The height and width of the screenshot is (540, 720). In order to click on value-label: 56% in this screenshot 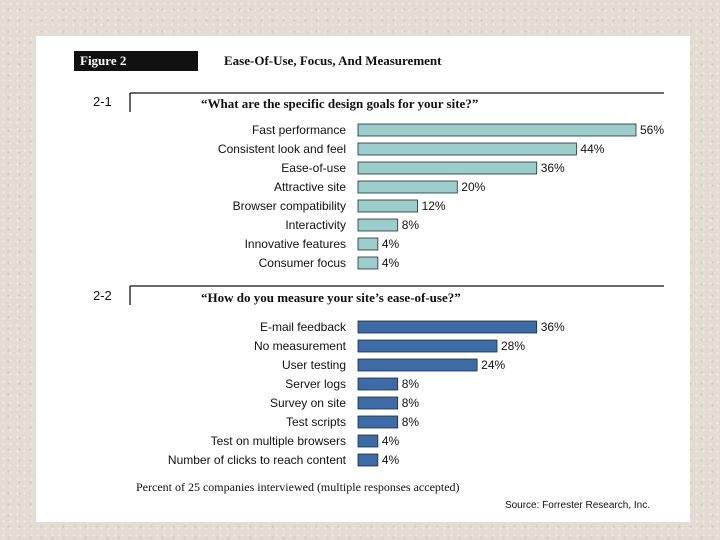, I will do `click(652, 130)`.